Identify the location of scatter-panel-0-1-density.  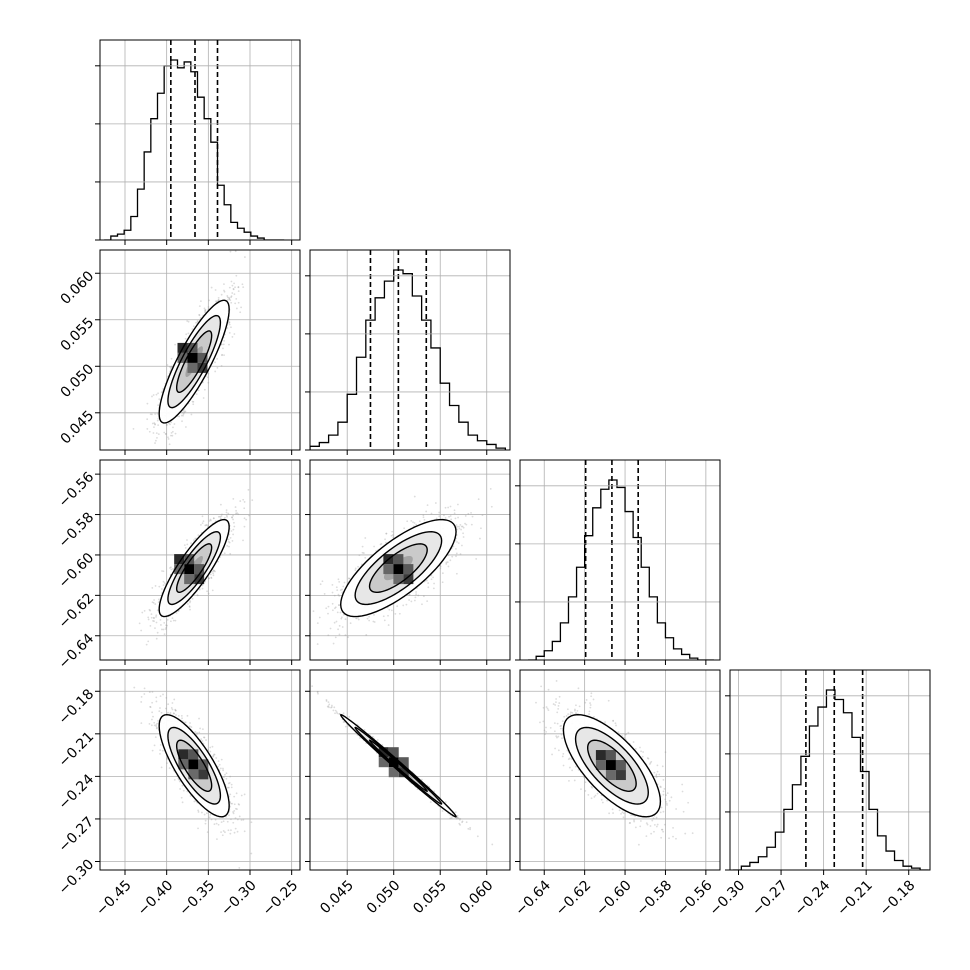
(194, 361).